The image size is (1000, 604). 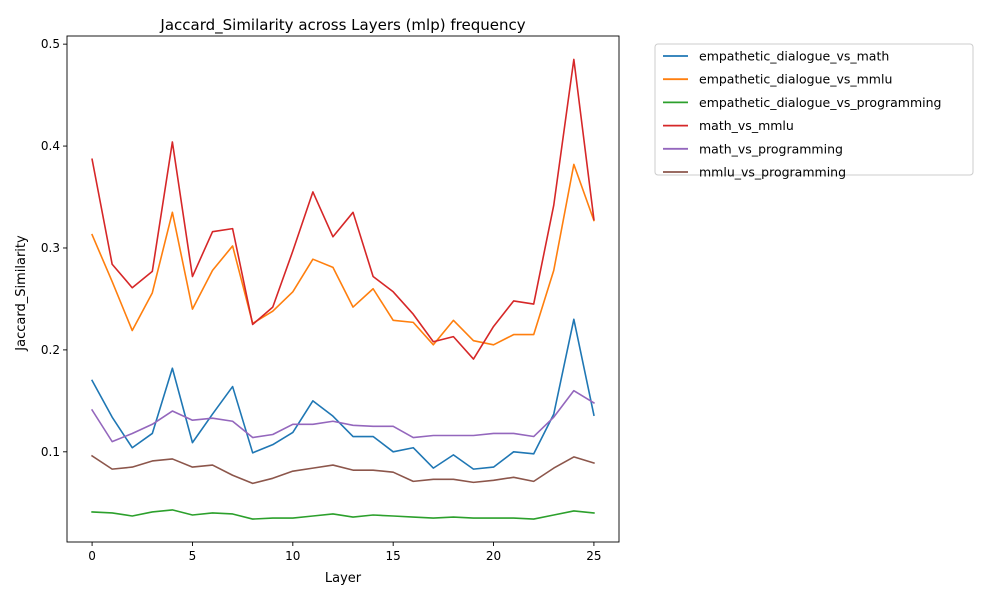 What do you see at coordinates (393, 556) in the screenshot?
I see `x-tick-label: 15` at bounding box center [393, 556].